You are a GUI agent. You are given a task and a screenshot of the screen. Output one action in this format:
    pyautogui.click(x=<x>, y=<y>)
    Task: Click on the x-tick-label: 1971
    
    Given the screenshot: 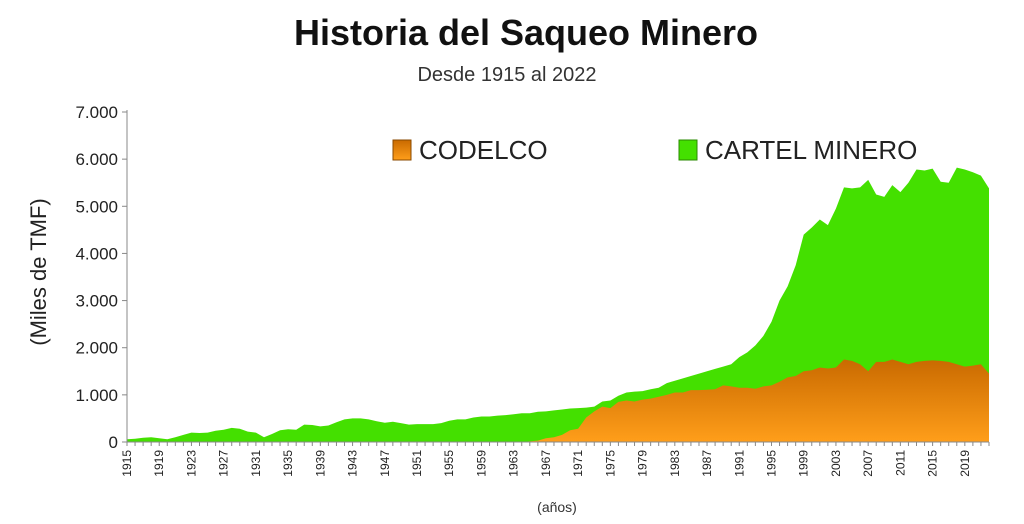 What is the action you would take?
    pyautogui.click(x=578, y=463)
    